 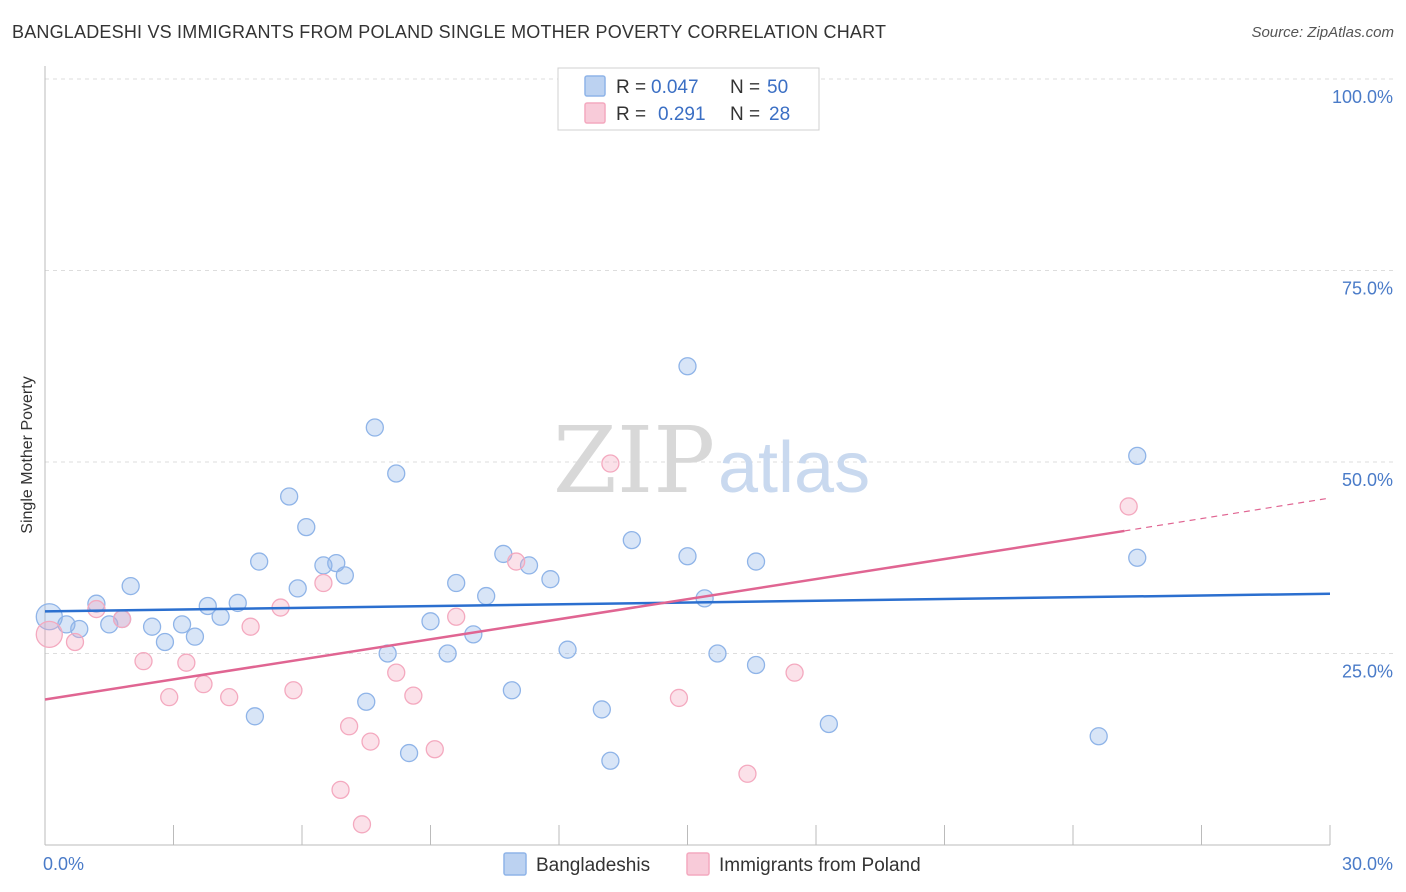 What do you see at coordinates (1322, 32) in the screenshot?
I see `chart-source: Source: ZipAtlas.com` at bounding box center [1322, 32].